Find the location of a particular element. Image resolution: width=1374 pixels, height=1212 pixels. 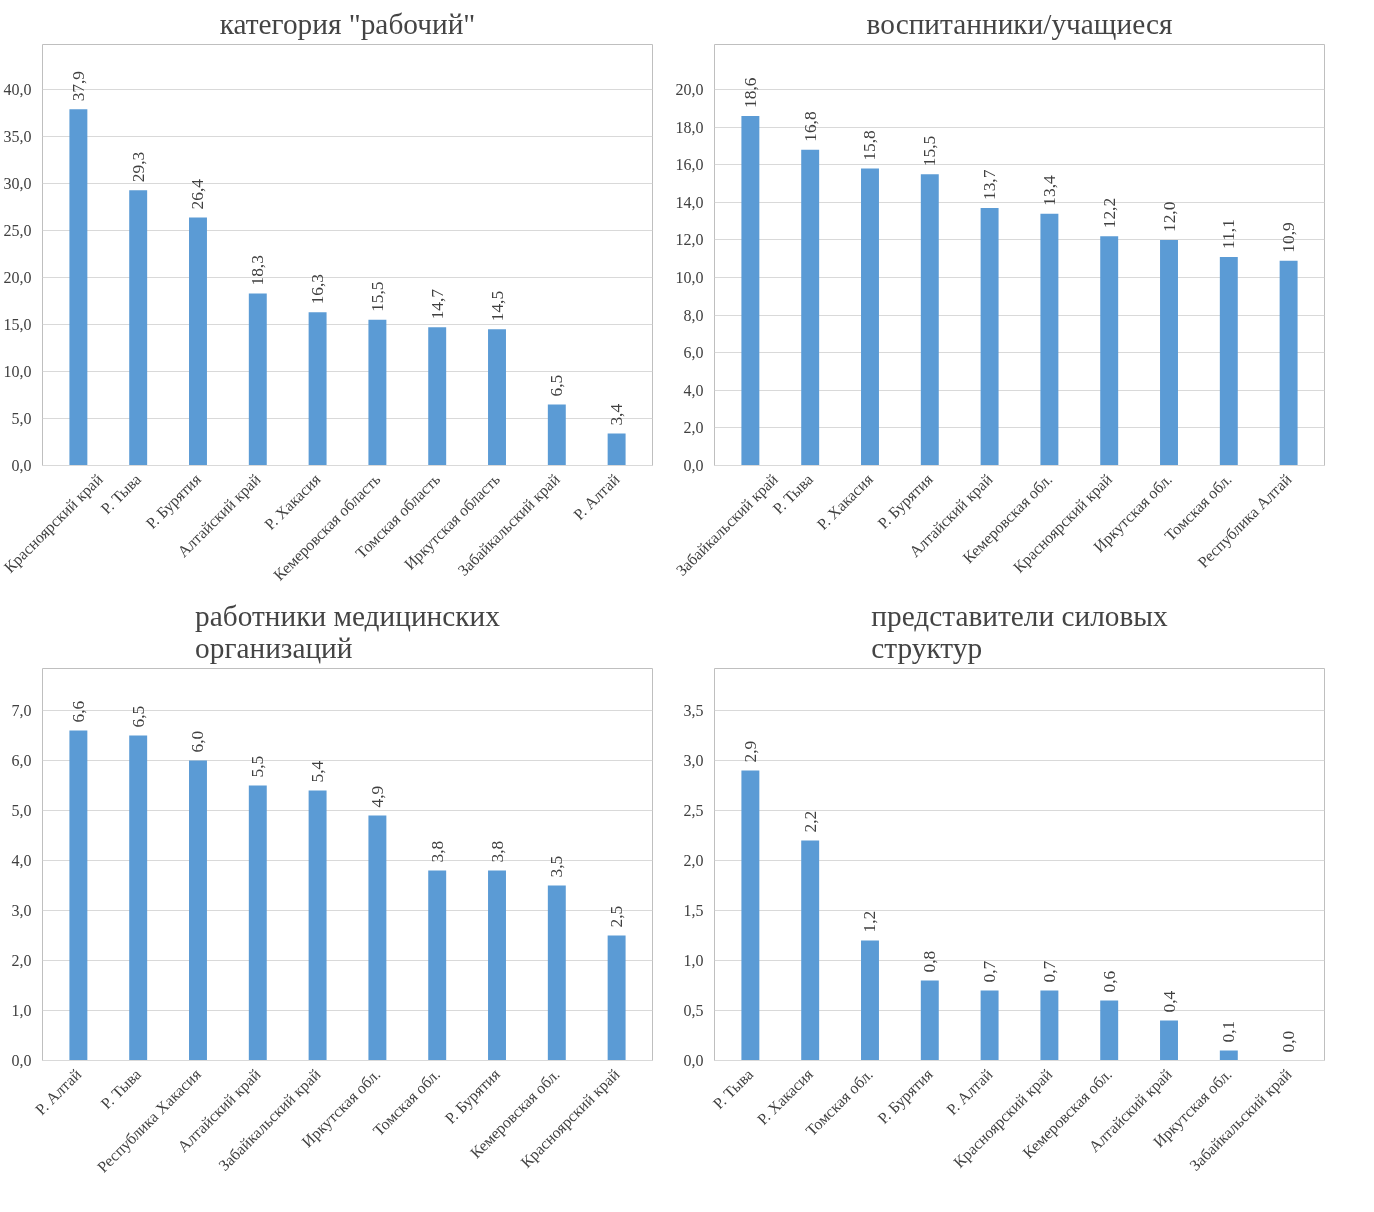

data-label: 3,5 is located at coordinates (557, 866).